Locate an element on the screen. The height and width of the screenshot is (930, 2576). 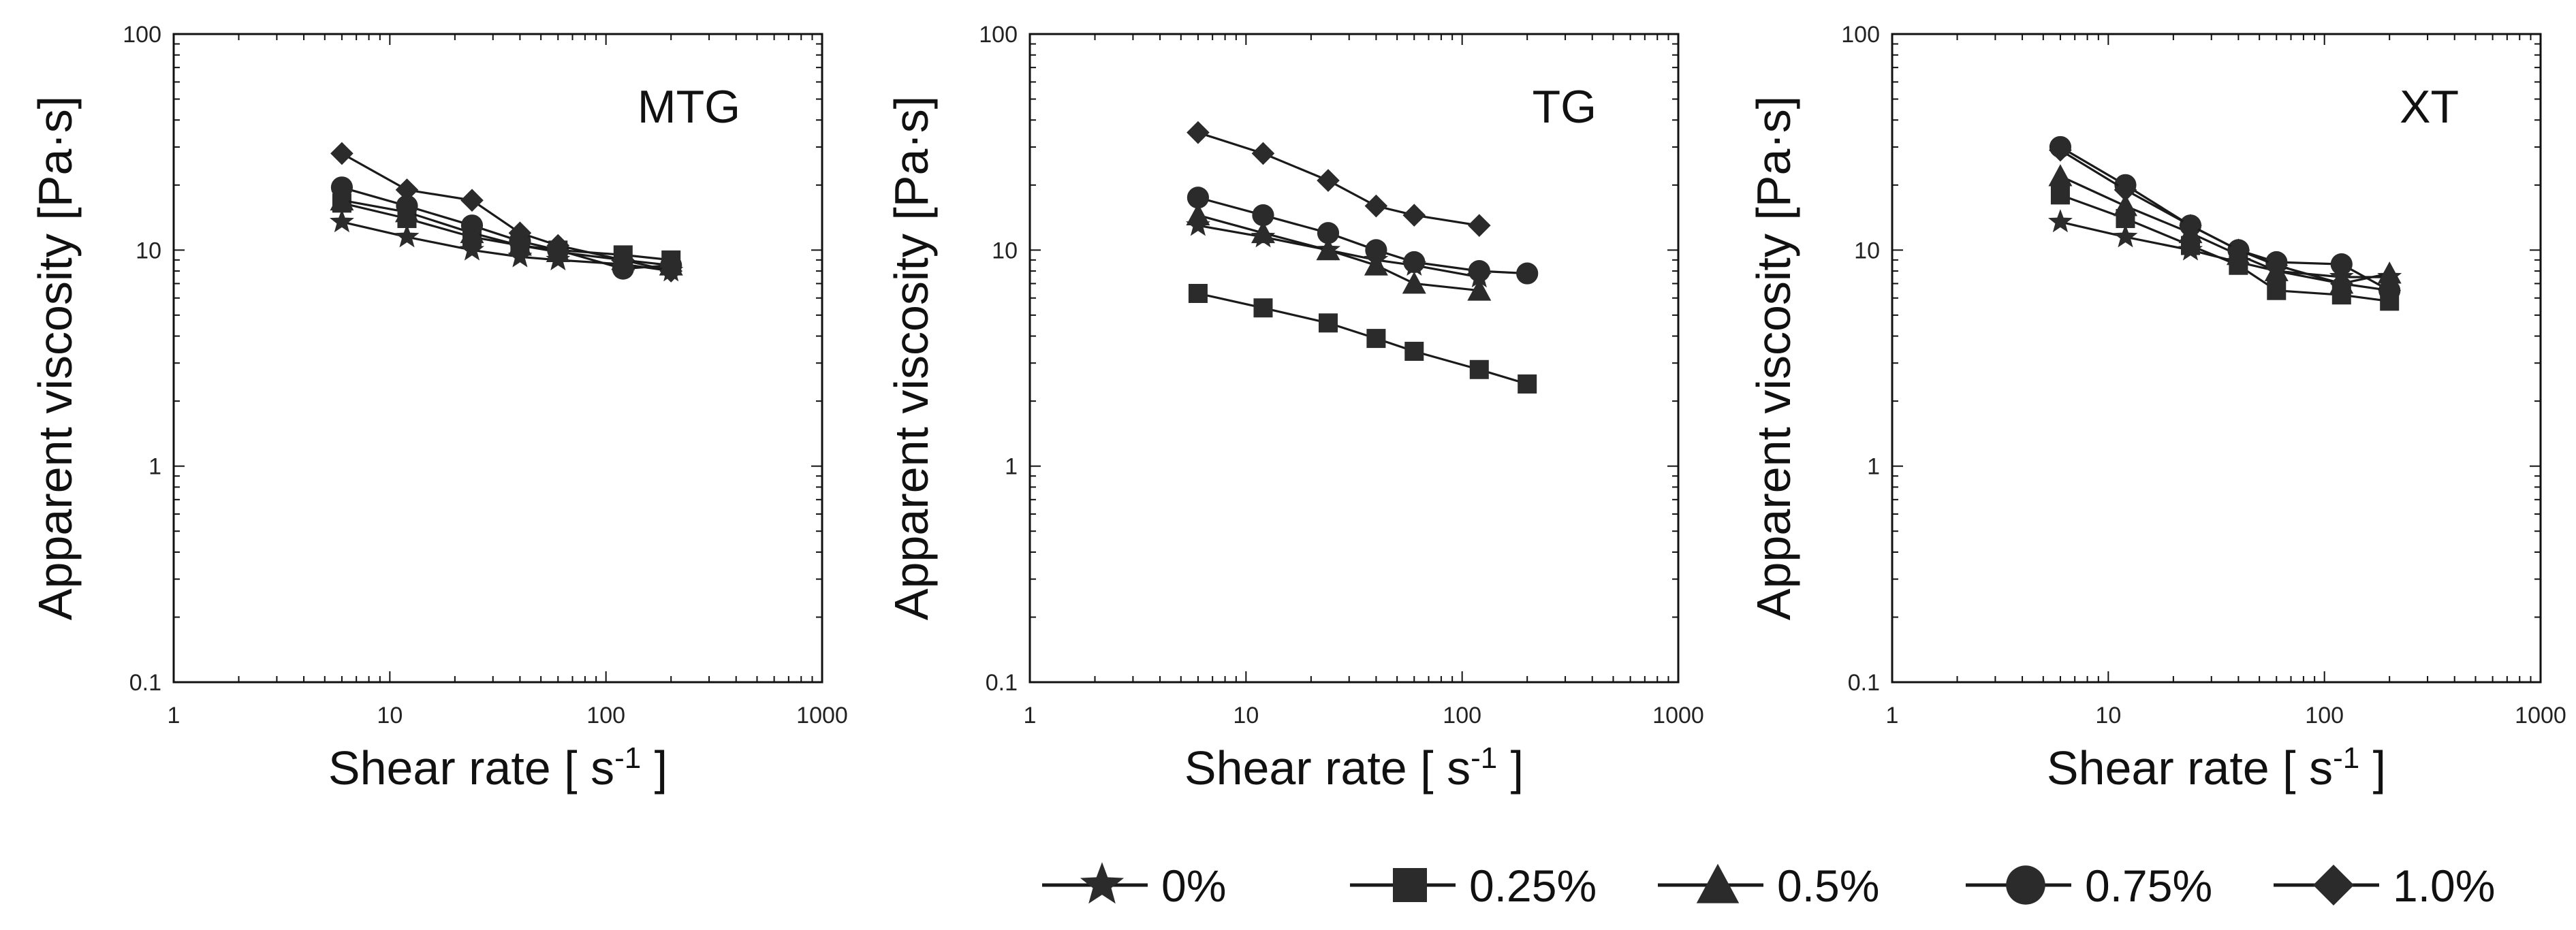
legend-item-diamond: 1.0% is located at coordinates (2384, 886).